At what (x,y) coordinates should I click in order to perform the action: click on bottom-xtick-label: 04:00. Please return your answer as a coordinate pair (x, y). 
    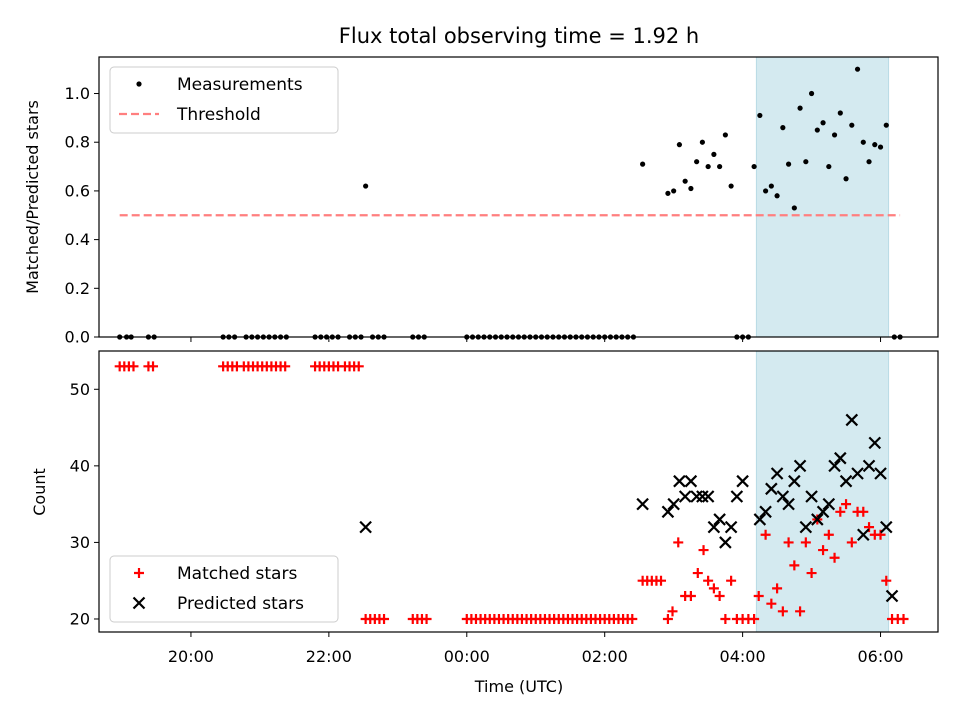
    Looking at the image, I should click on (743, 656).